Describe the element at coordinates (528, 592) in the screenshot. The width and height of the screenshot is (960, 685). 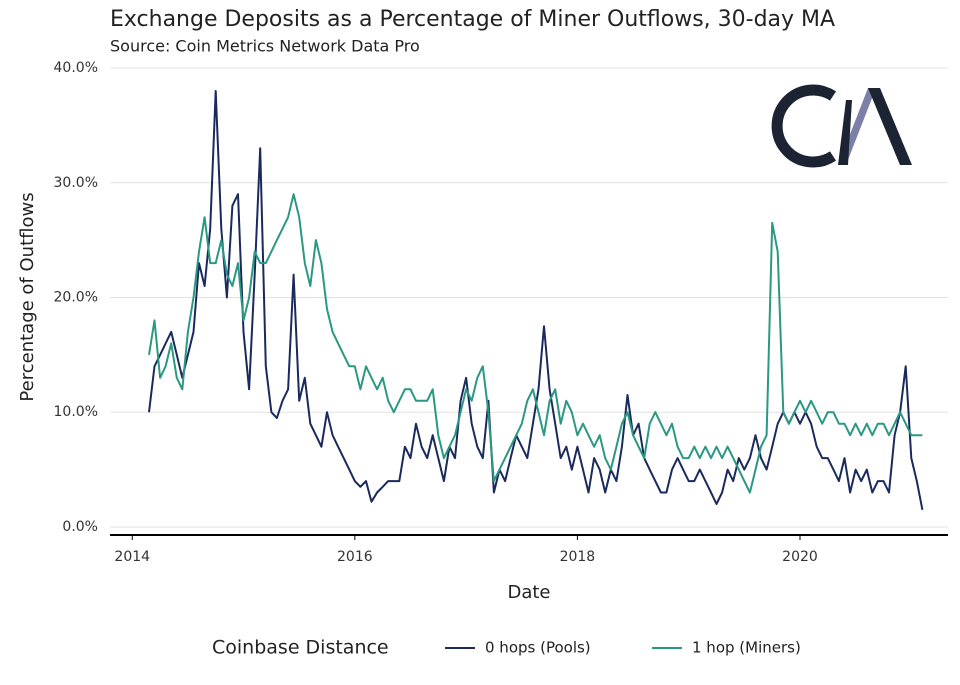
I see `x-axis-label: Date` at that location.